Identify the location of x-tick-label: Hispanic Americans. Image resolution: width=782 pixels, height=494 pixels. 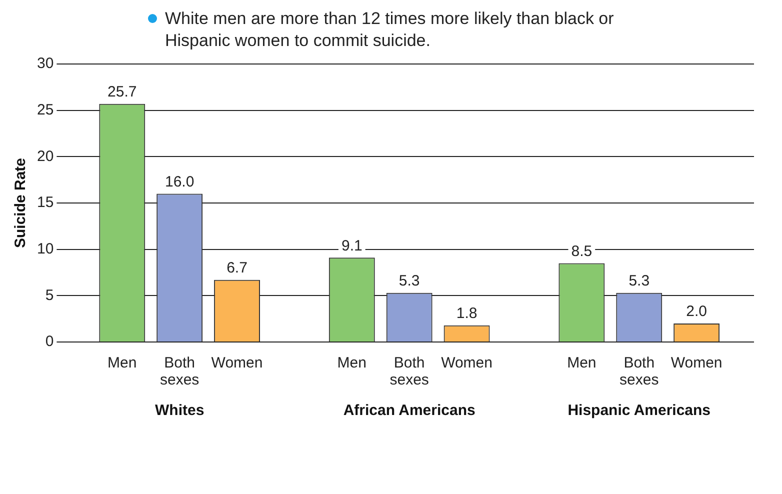
(639, 411).